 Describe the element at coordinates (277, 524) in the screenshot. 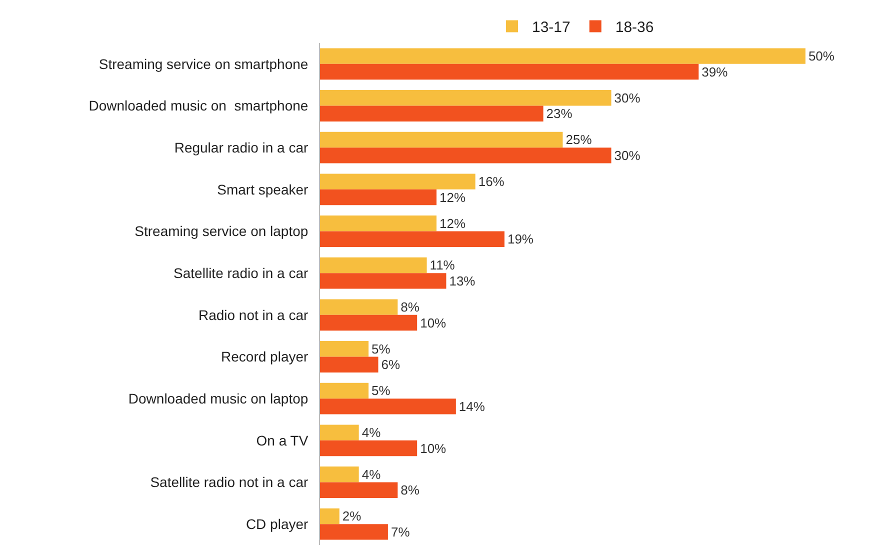

I see `y-tick-label: CD player` at that location.